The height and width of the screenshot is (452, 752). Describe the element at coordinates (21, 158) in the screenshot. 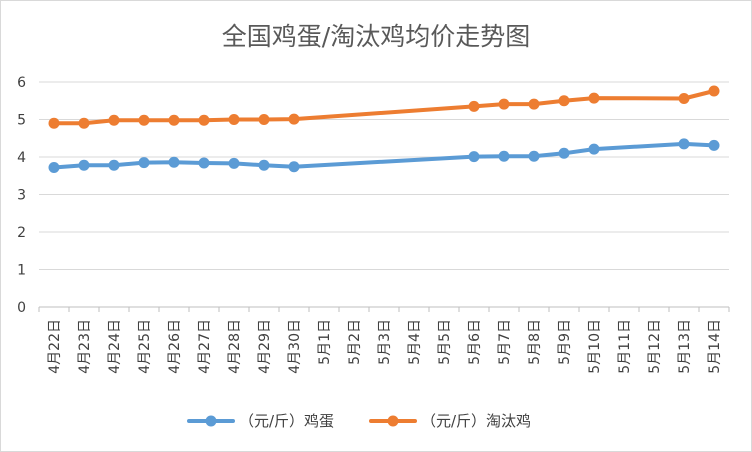

I see `y-tick-label: 4` at that location.